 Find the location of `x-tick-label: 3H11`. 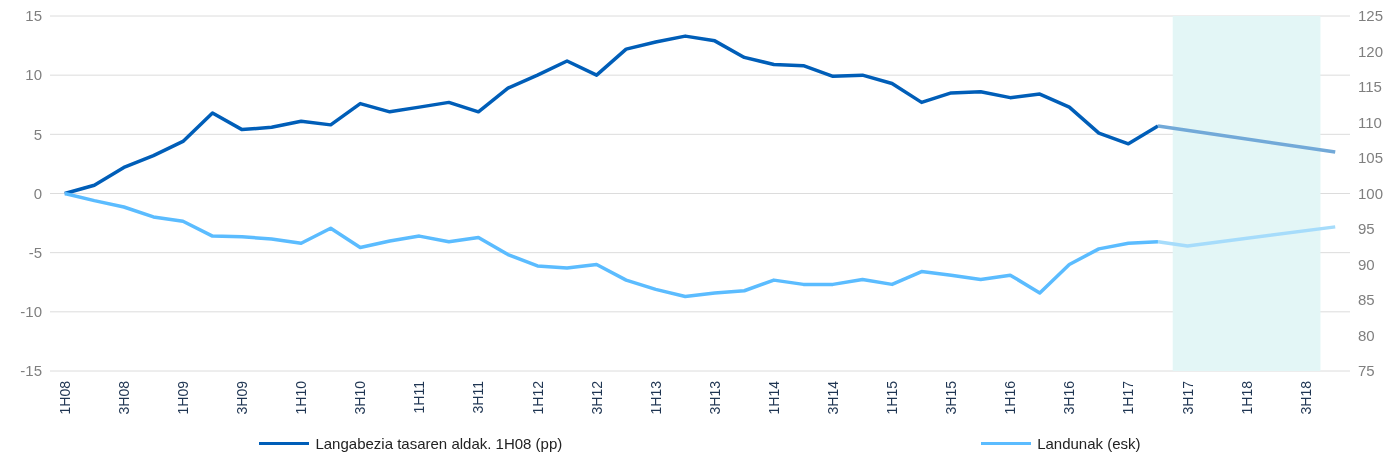

x-tick-label: 3H11 is located at coordinates (478, 397).